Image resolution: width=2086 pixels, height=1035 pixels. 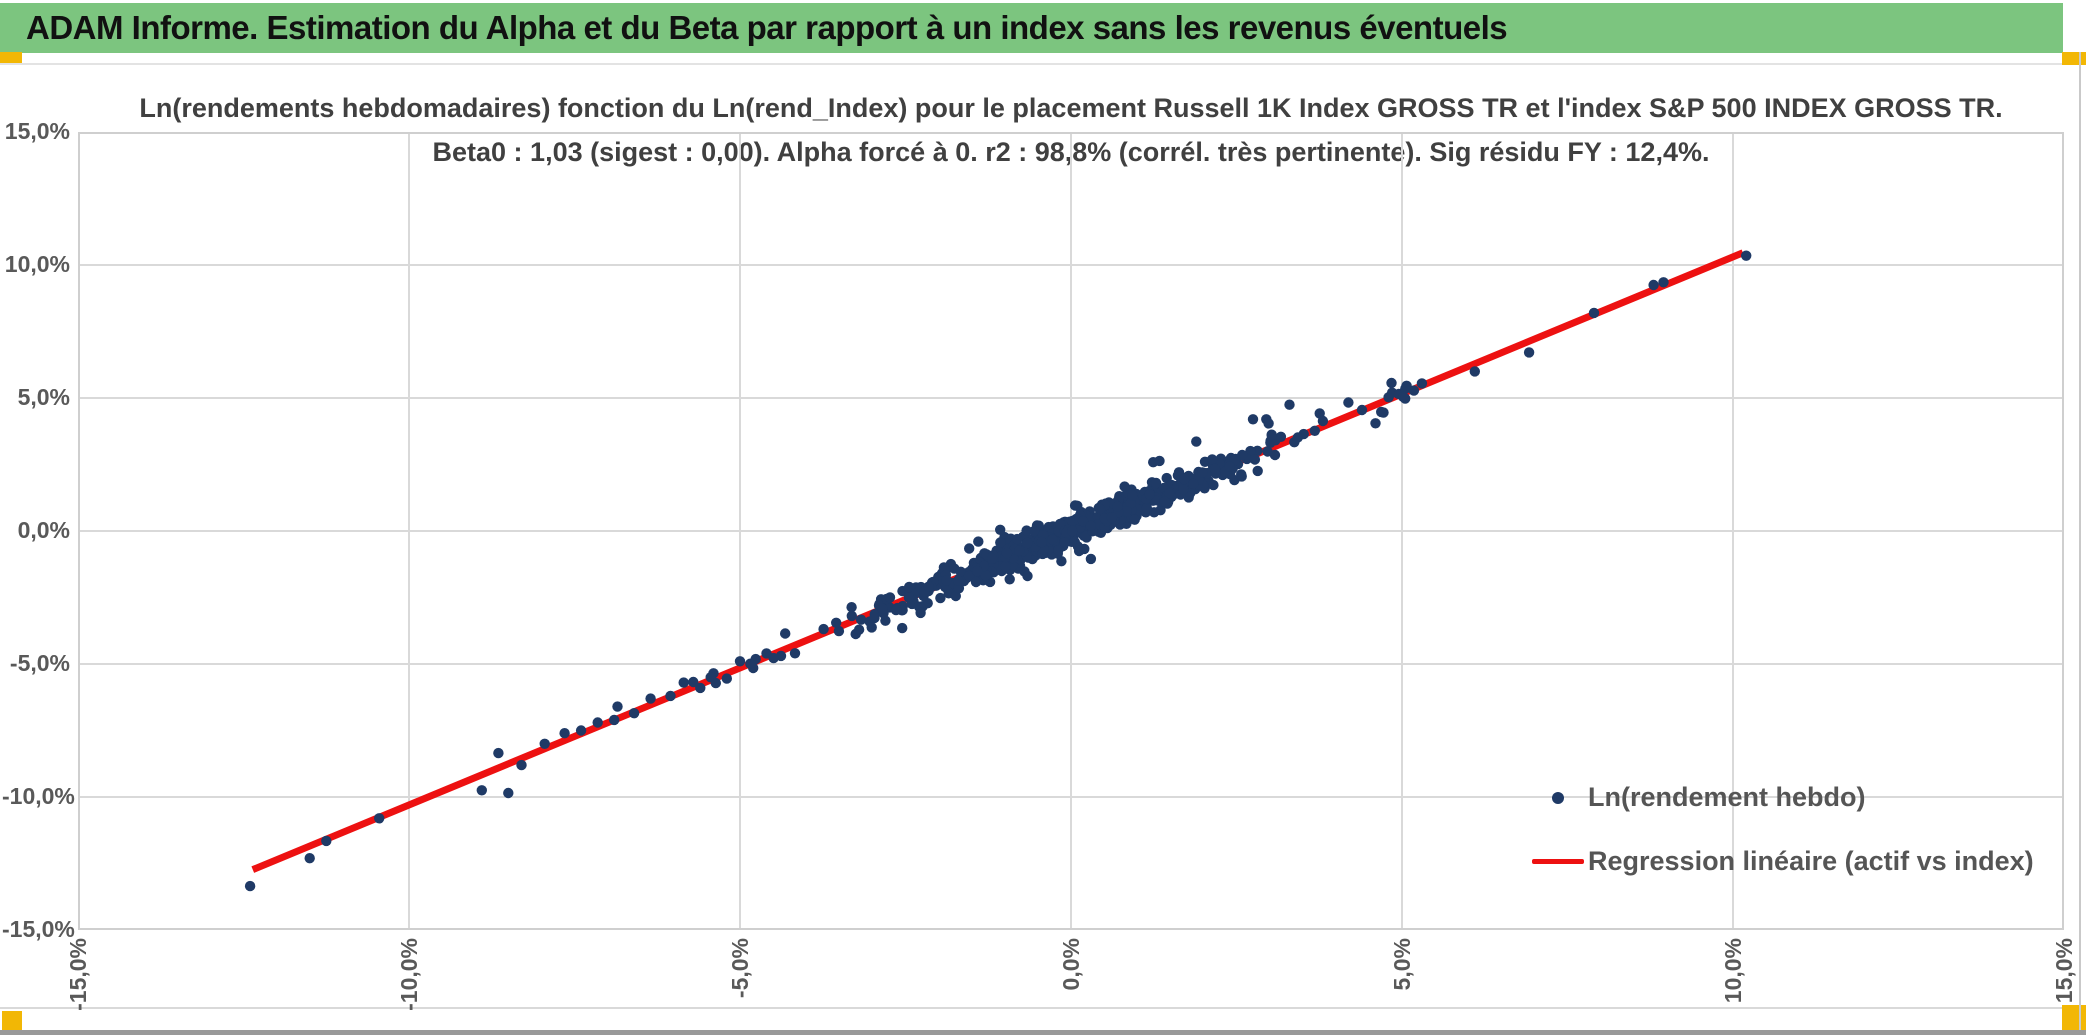 What do you see at coordinates (1402, 964) in the screenshot?
I see `x-axis-tick-label: 5,0%` at bounding box center [1402, 964].